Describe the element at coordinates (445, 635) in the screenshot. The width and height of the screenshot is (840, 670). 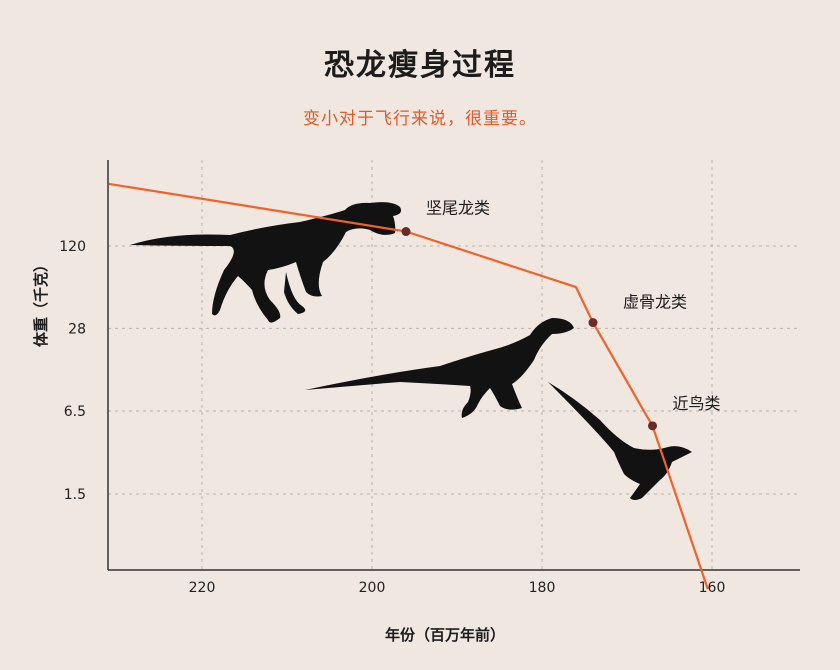
I see `x-axis-label: 年份（百万年前）` at that location.